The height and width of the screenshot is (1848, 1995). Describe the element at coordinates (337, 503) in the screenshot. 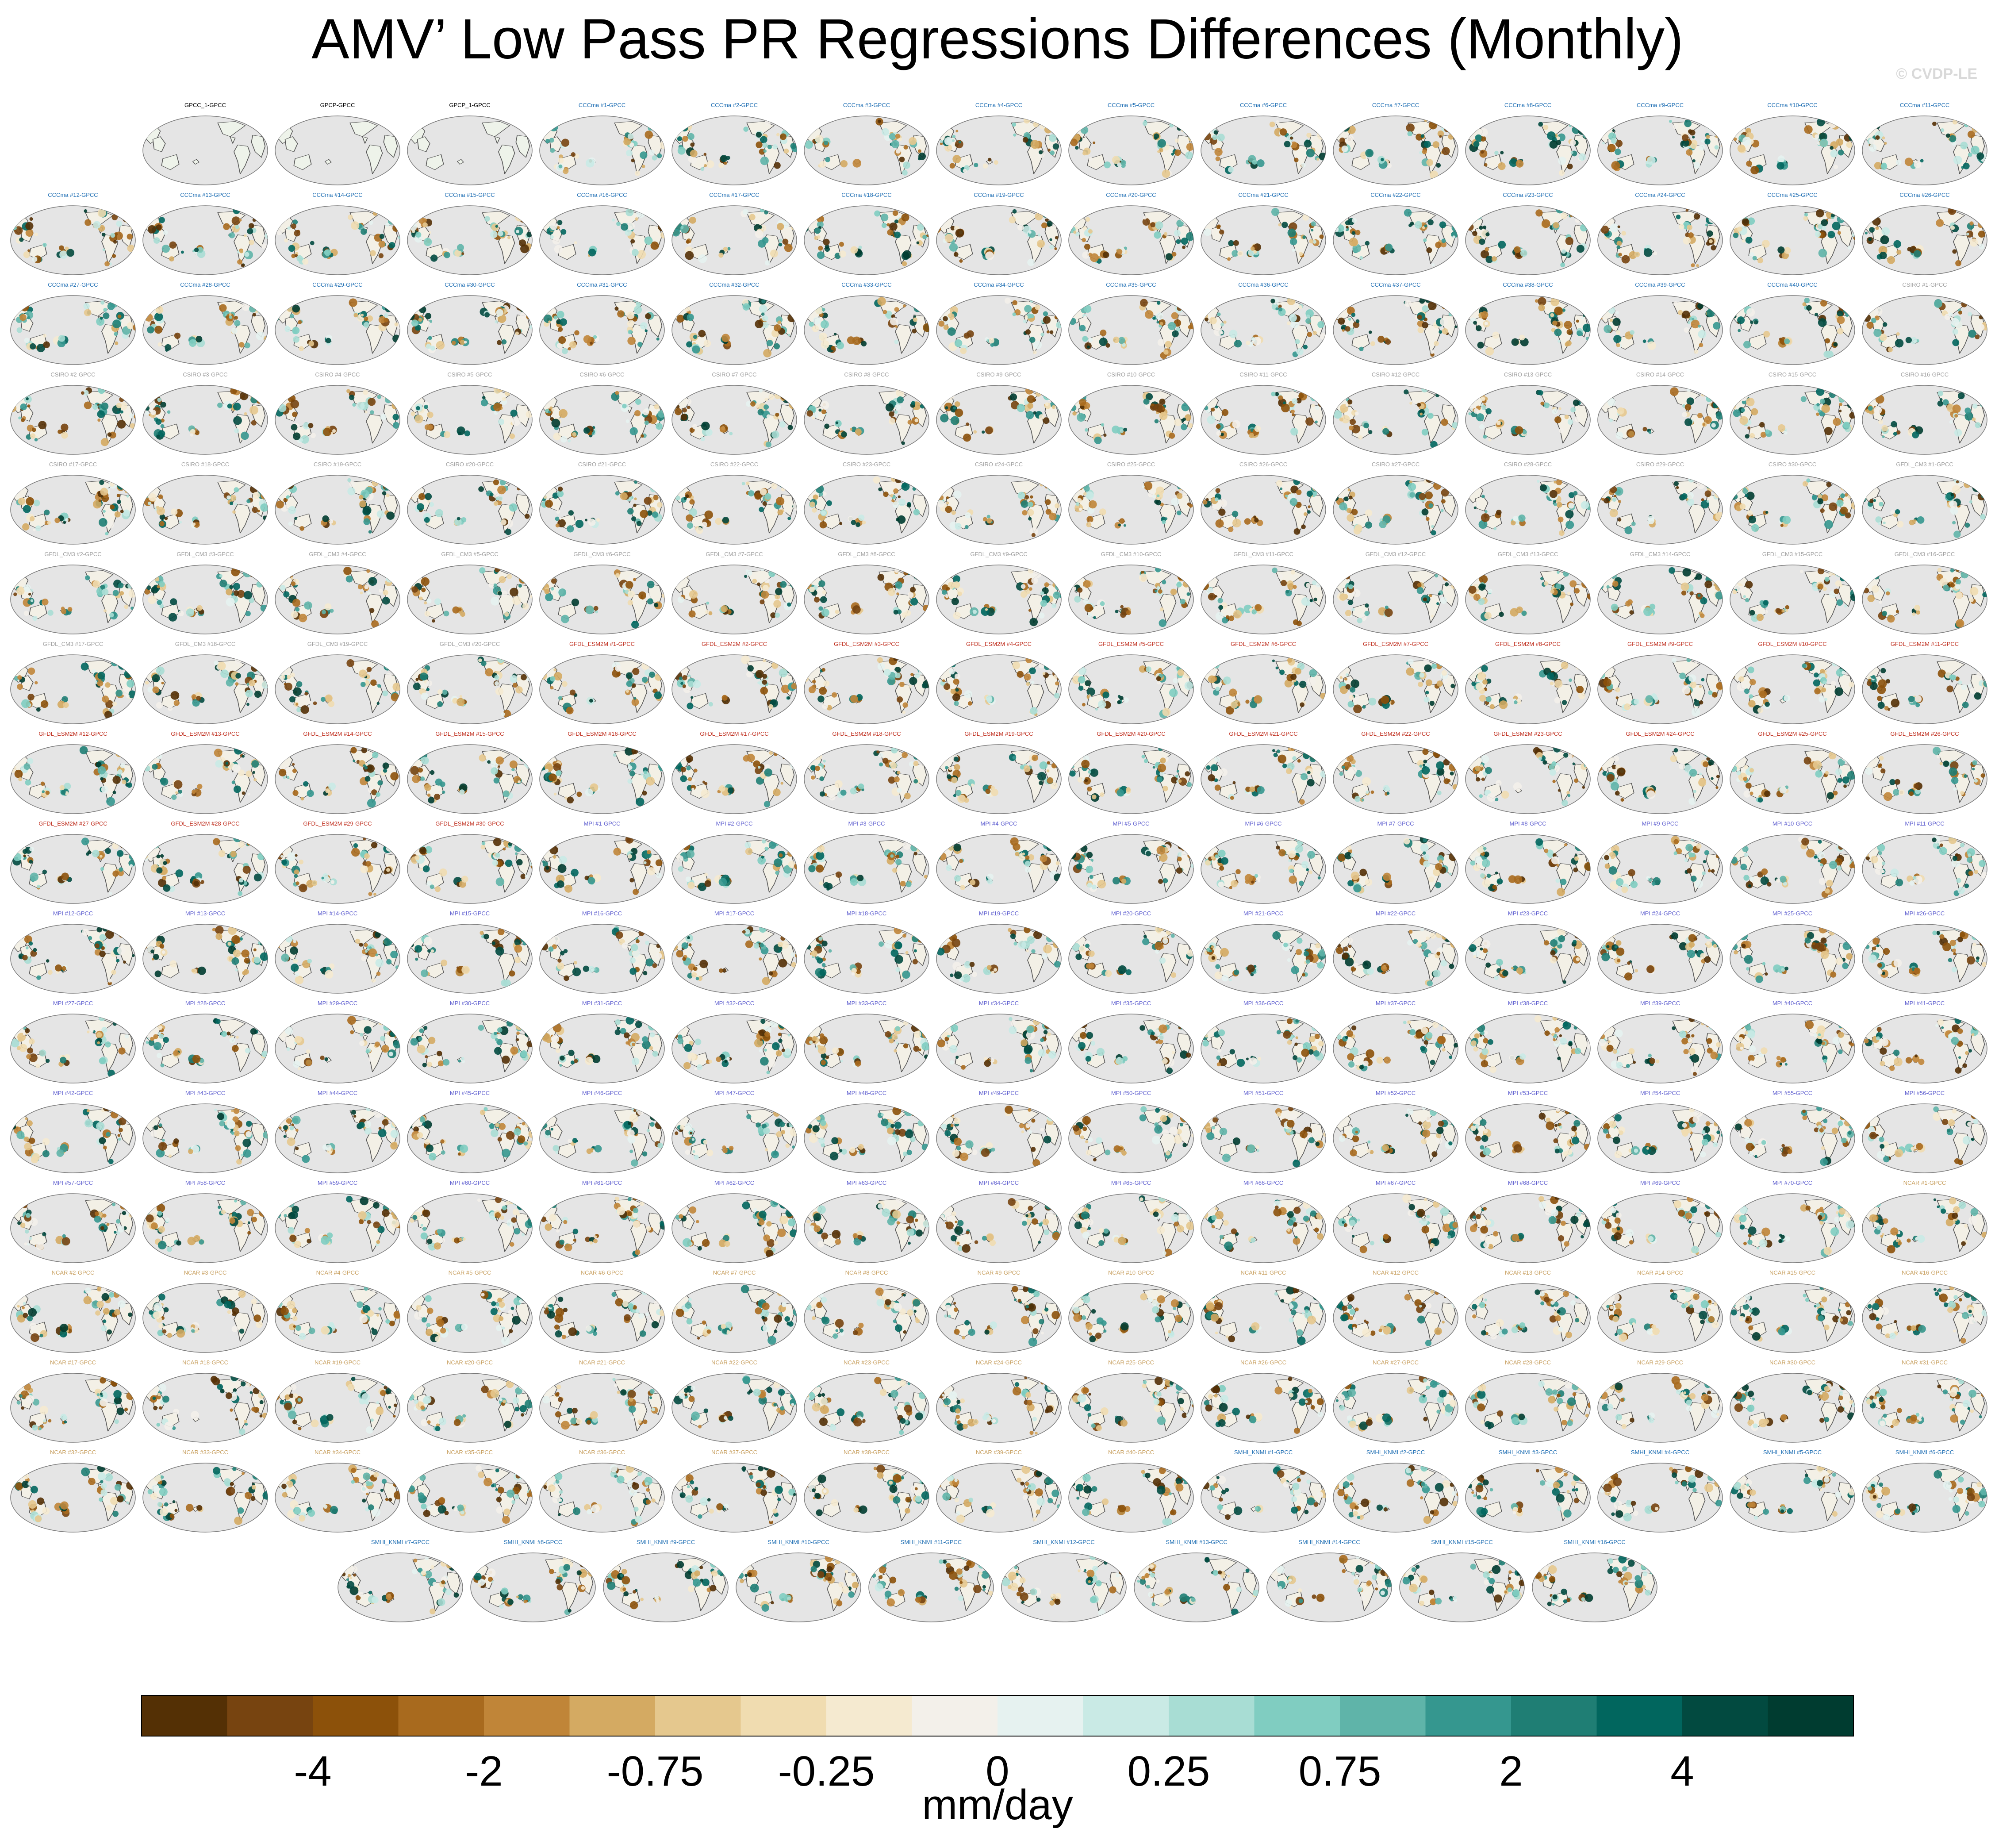

I see `map-panel: CSIRO #19-GPCC` at that location.